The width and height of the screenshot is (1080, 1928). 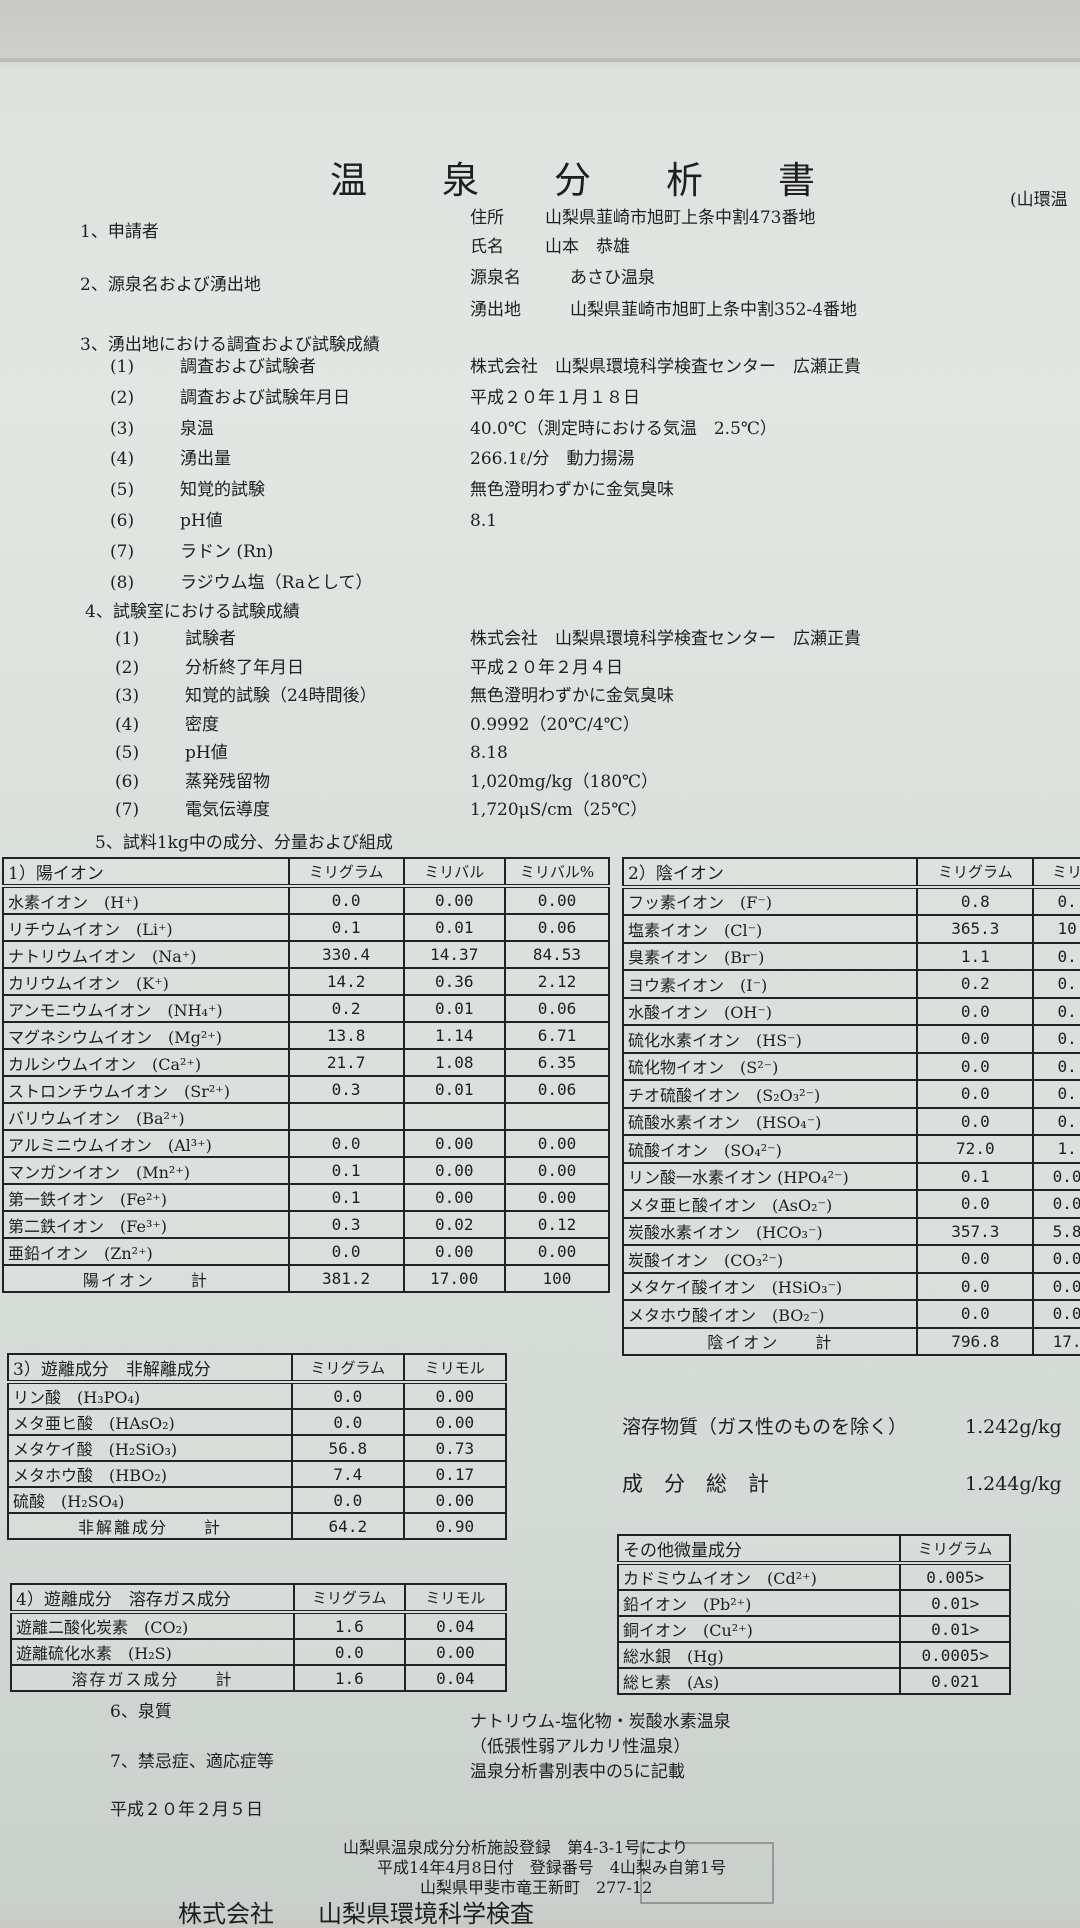 I want to click on table-row: フッ素イオン (F⁻) 0.8 0., so click(x=850, y=900).